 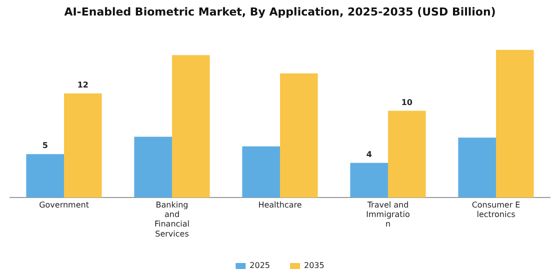 I want to click on x-tick-label: Travel and Immigration, so click(x=388, y=214).